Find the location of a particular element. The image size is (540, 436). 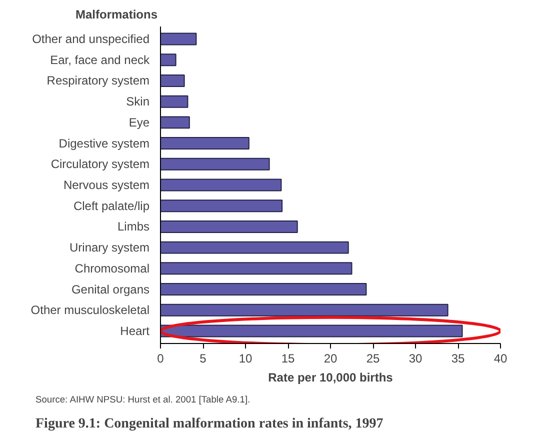

y-tick-label: Nervous system is located at coordinates (106, 185).